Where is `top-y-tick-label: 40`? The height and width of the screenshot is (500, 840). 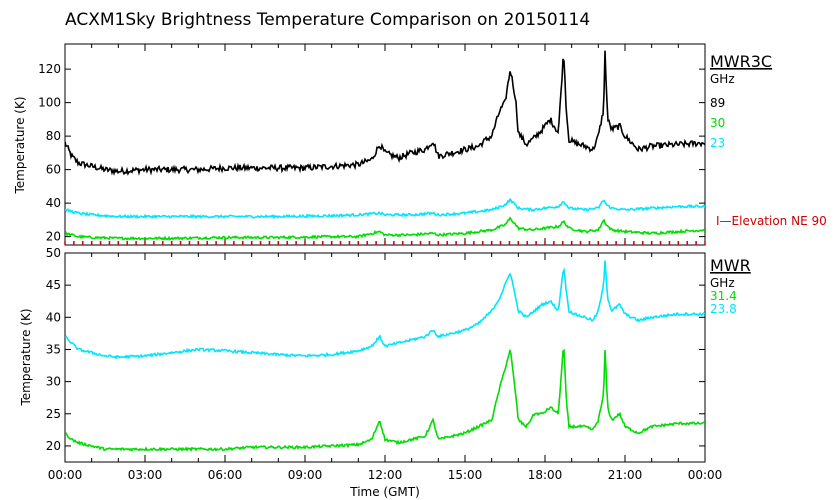
top-y-tick-label: 40 is located at coordinates (53, 203).